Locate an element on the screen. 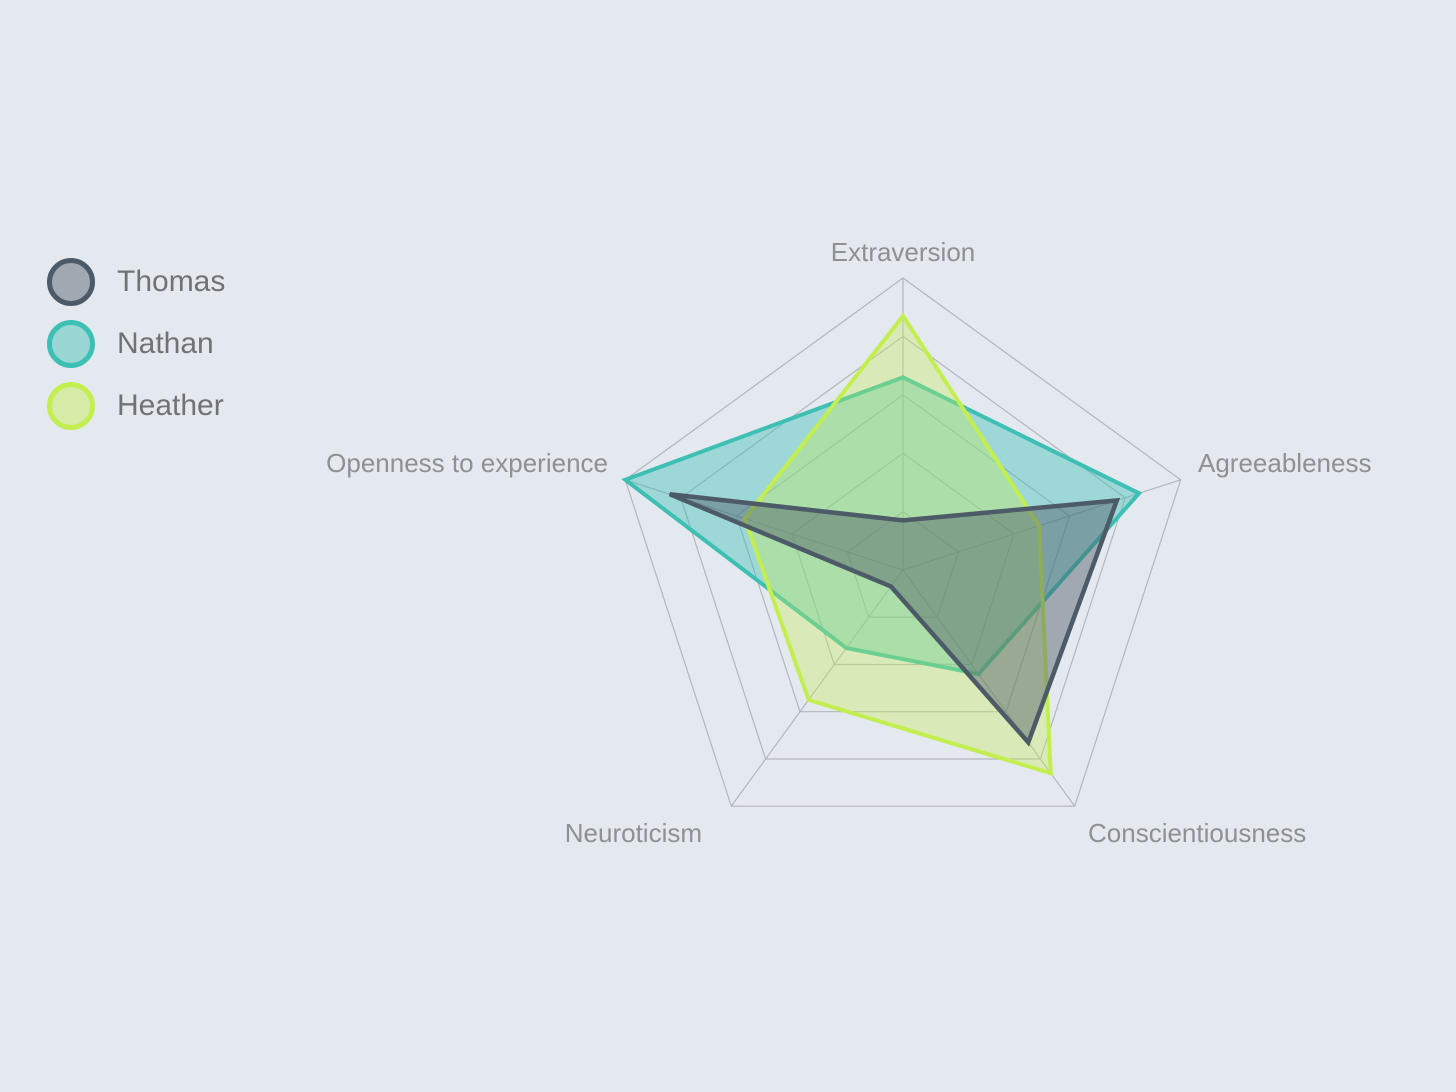 The height and width of the screenshot is (1092, 1456). axis-label-agreeableness: Agreeableness is located at coordinates (1284, 463).